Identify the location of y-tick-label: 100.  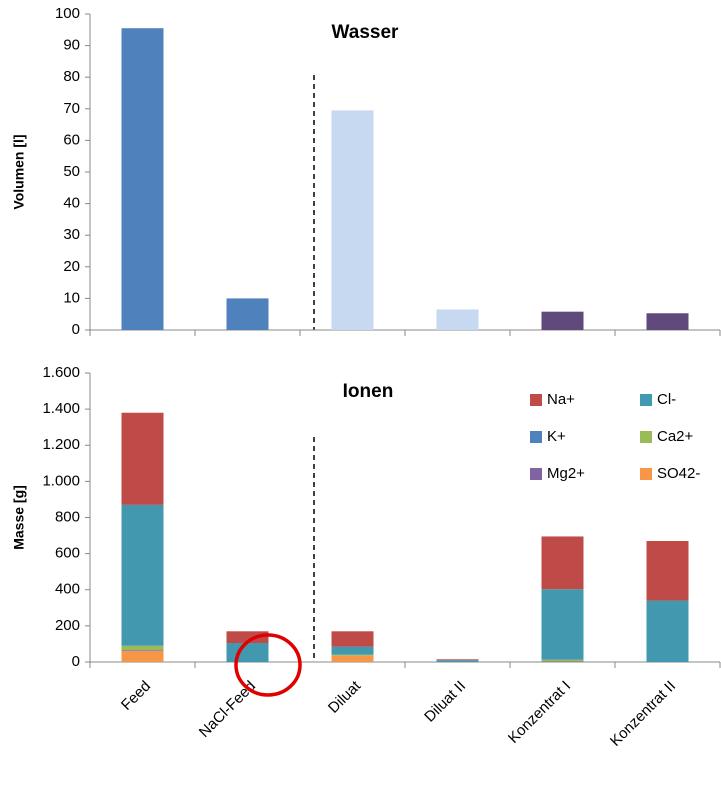
(67, 13).